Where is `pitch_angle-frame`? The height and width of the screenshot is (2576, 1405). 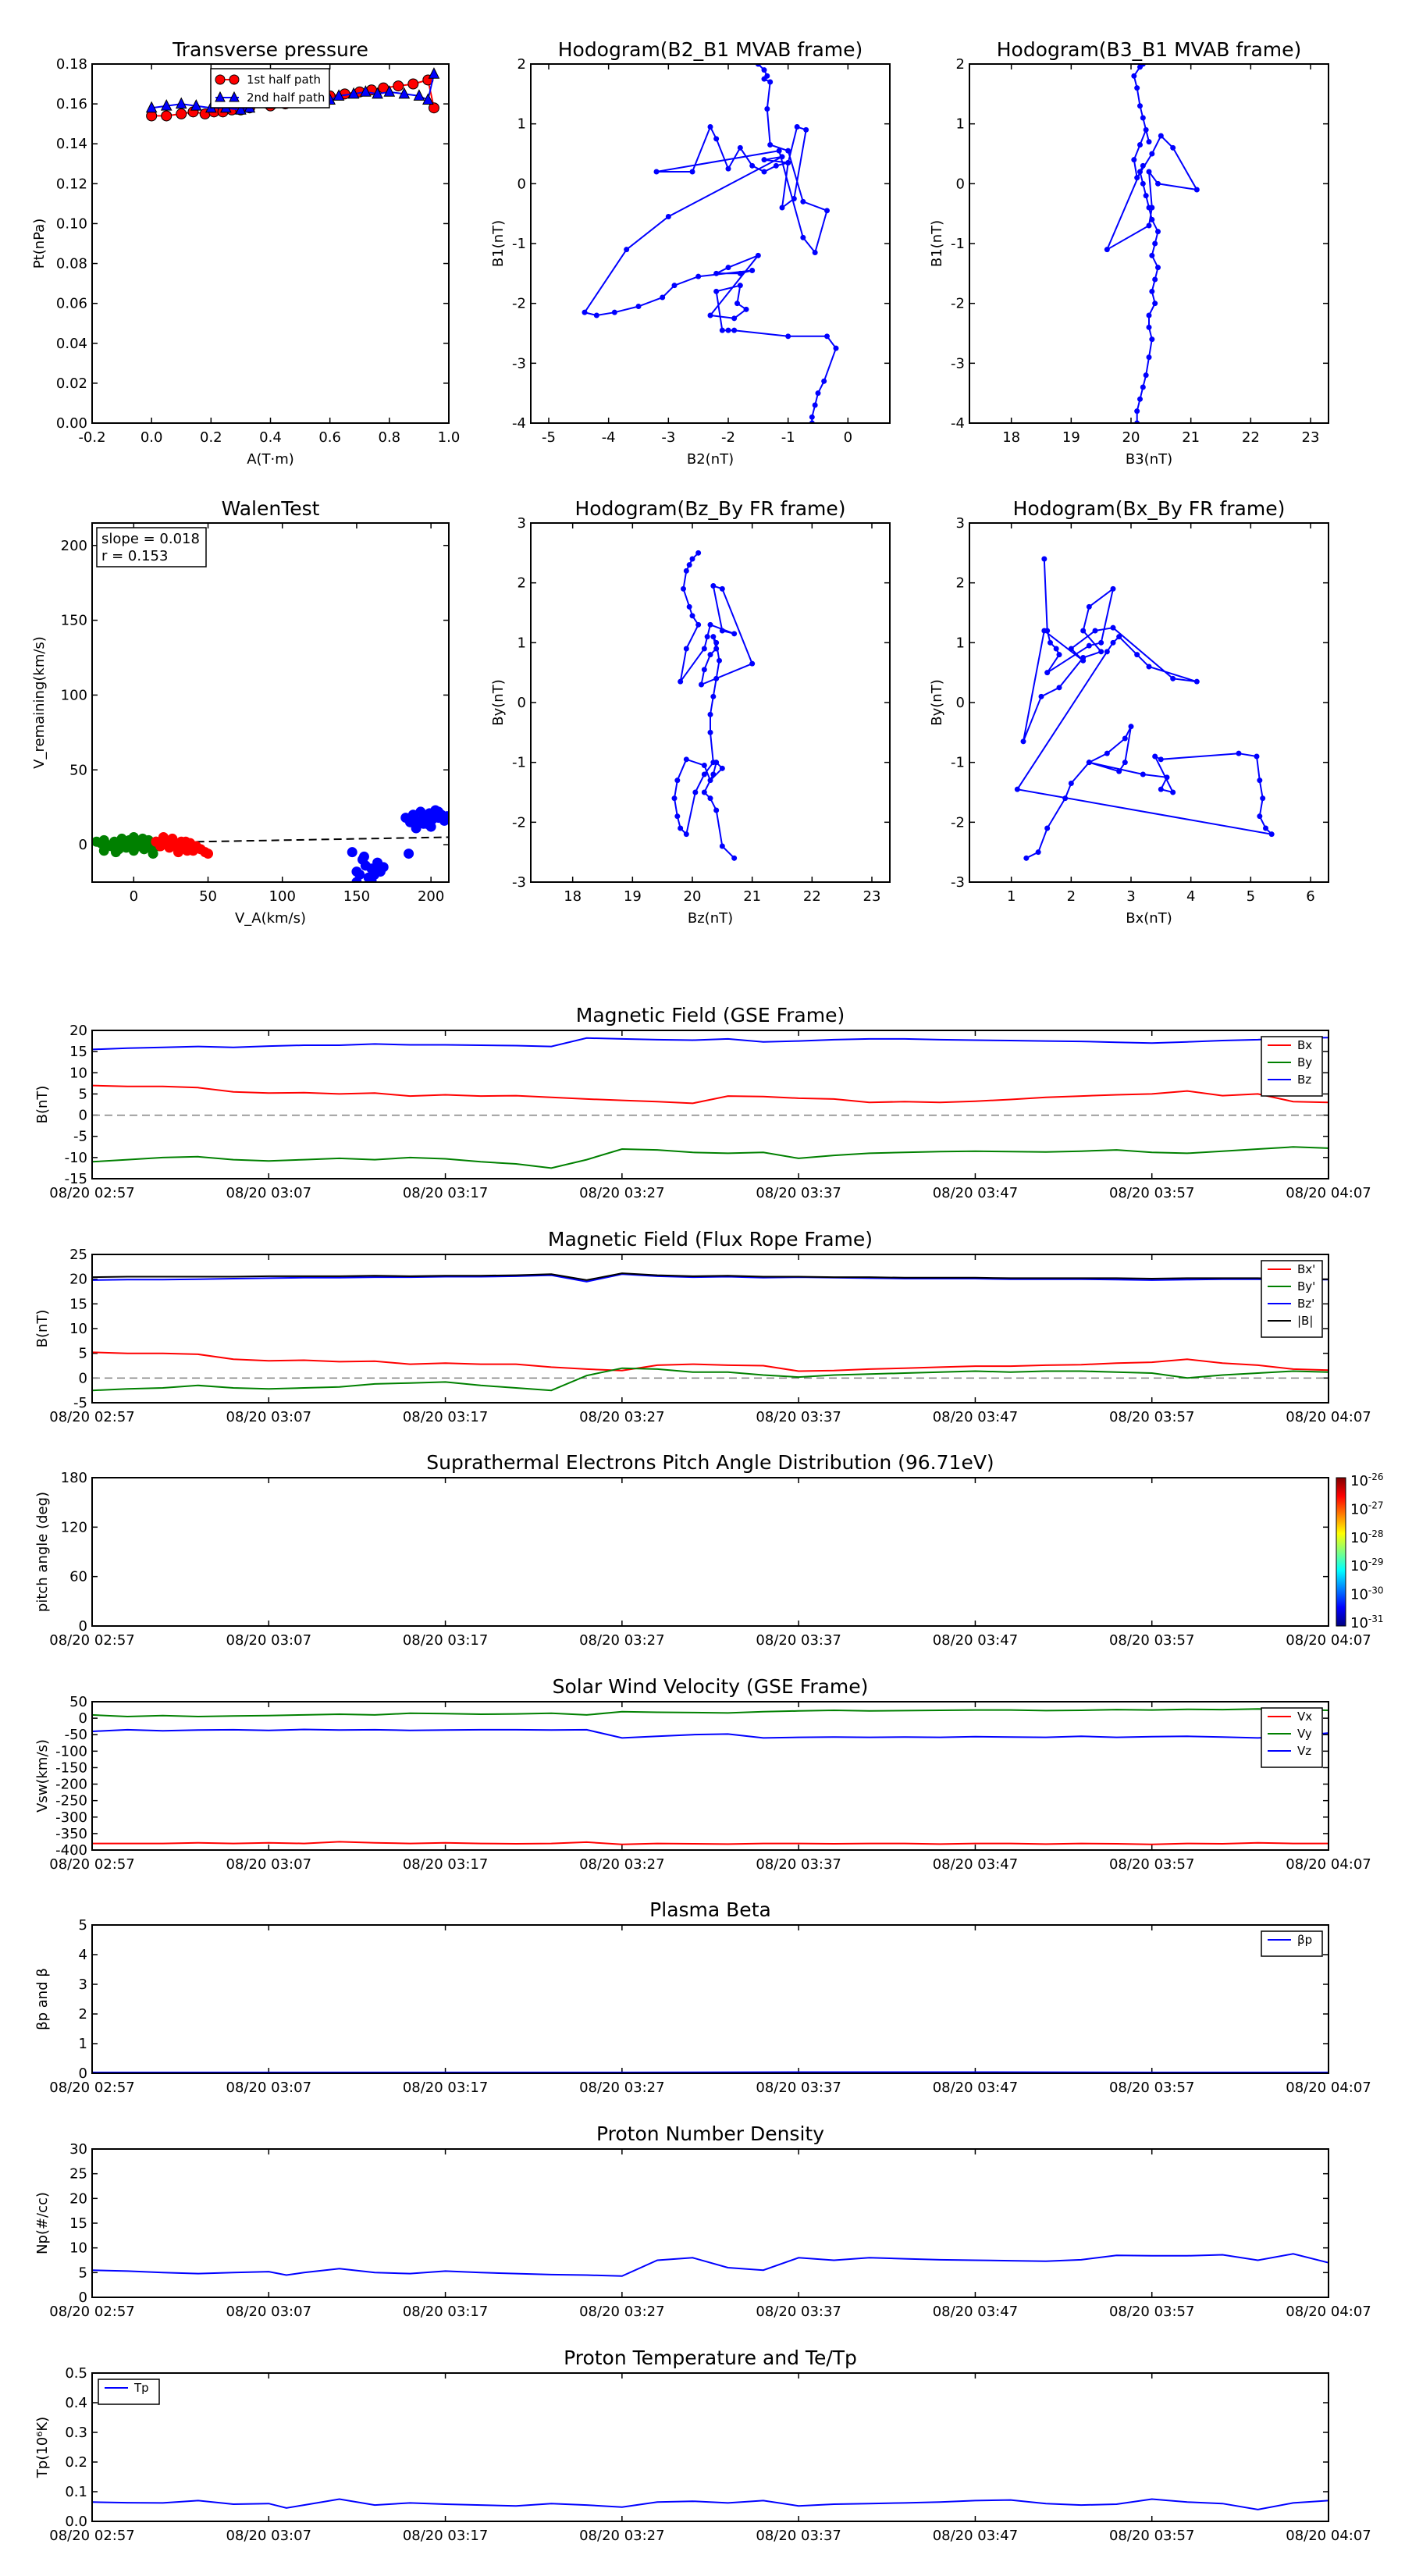 pitch_angle-frame is located at coordinates (710, 1552).